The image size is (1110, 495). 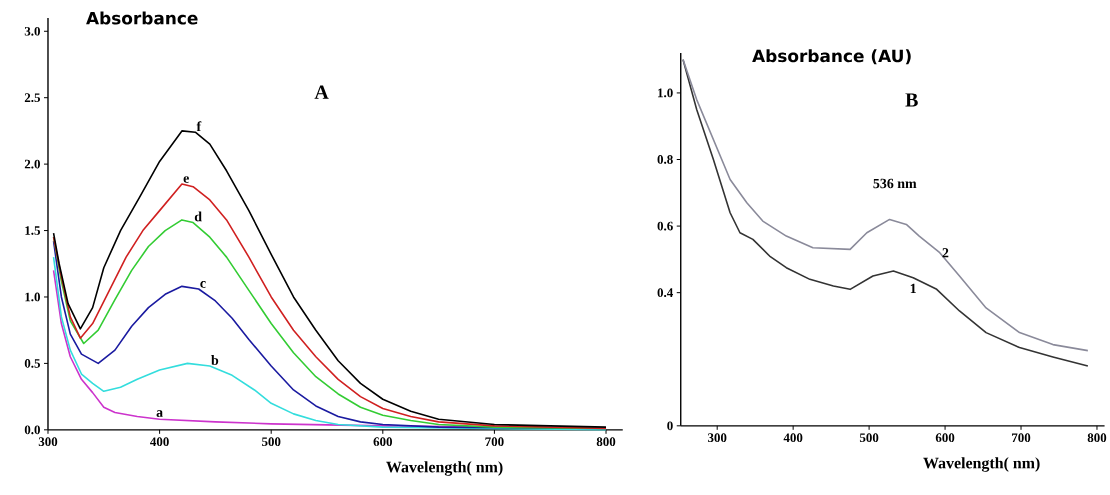 I want to click on series-label: a, so click(x=159, y=414).